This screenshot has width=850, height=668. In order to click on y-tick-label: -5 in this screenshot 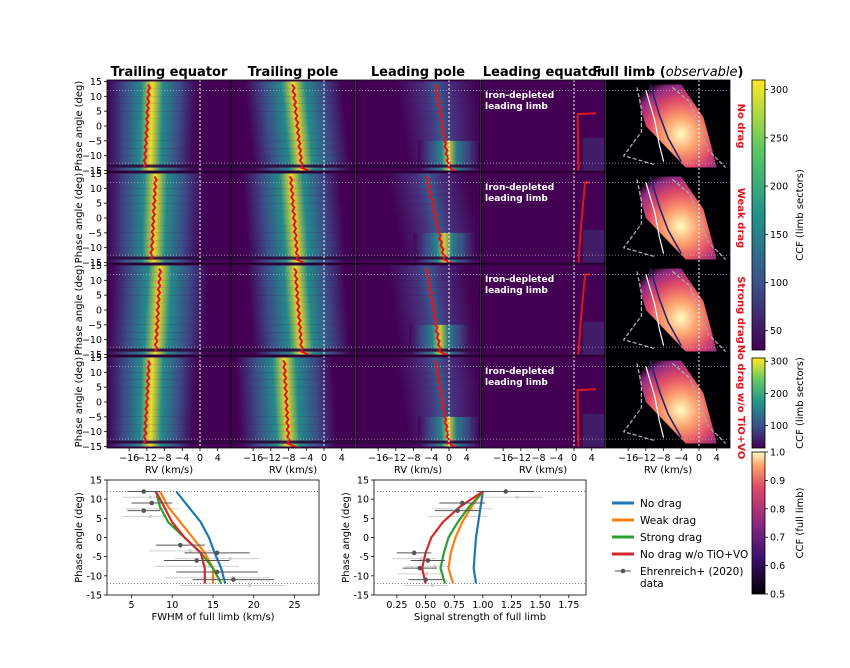, I will do `click(364, 557)`.